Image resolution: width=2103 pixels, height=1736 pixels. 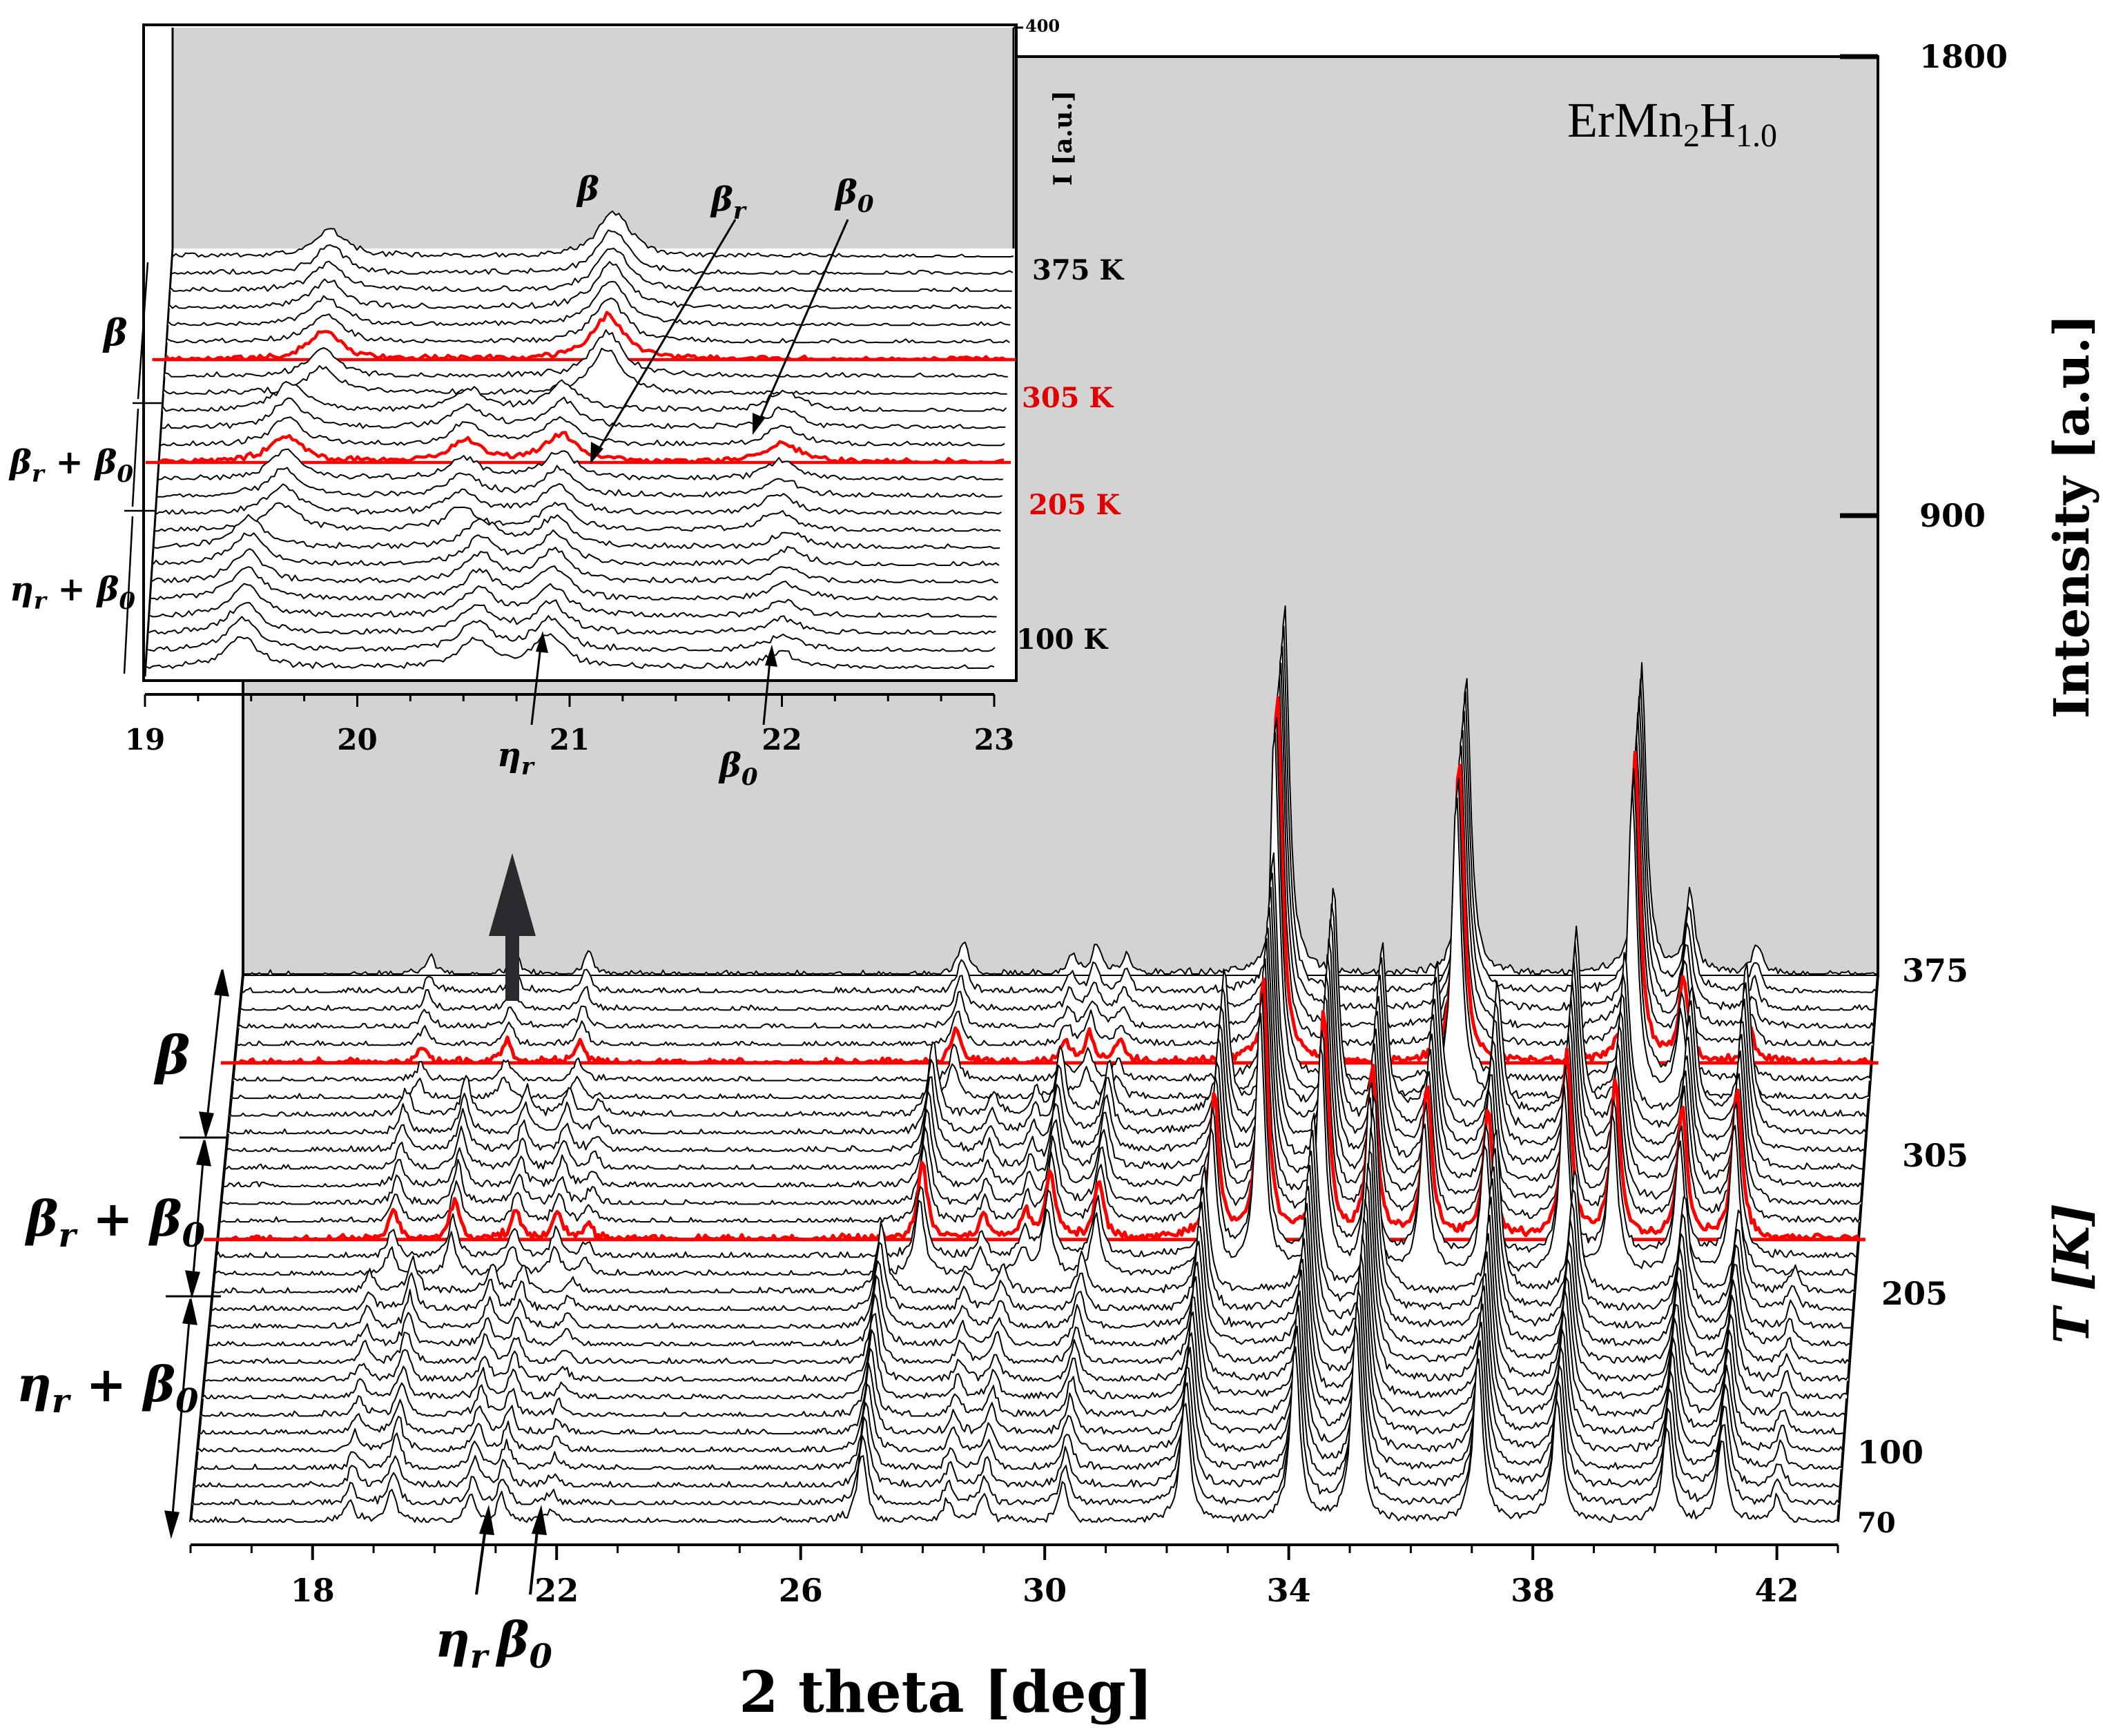 I want to click on inset-t-label-100: 100 K, so click(x=1062, y=639).